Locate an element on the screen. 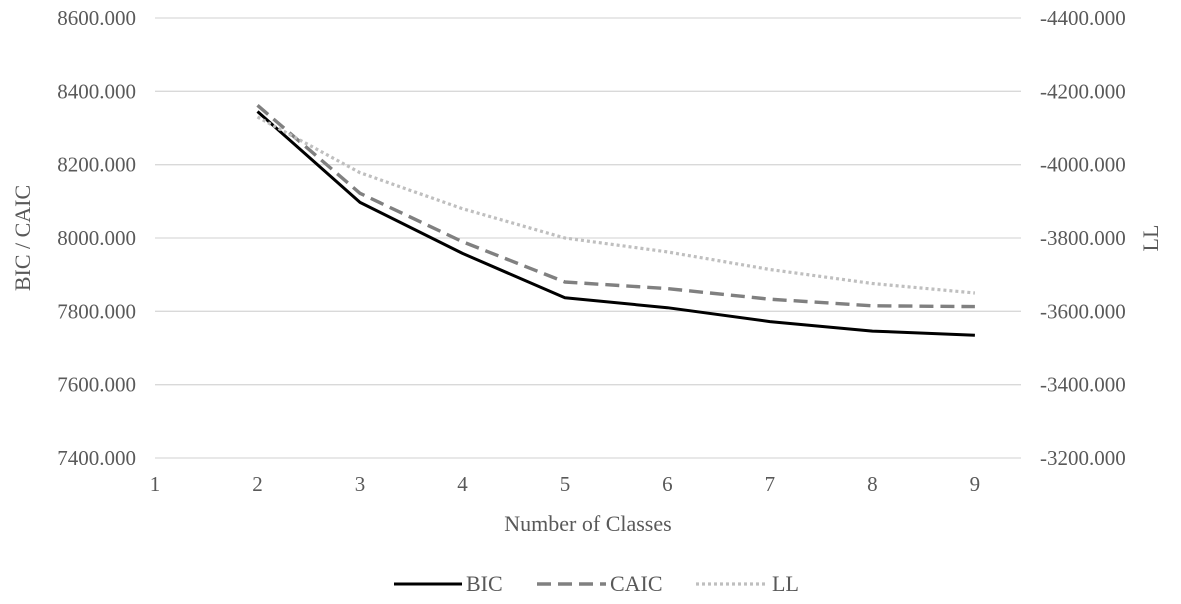 The width and height of the screenshot is (1181, 604). legend-label-bic: BIC is located at coordinates (484, 583).